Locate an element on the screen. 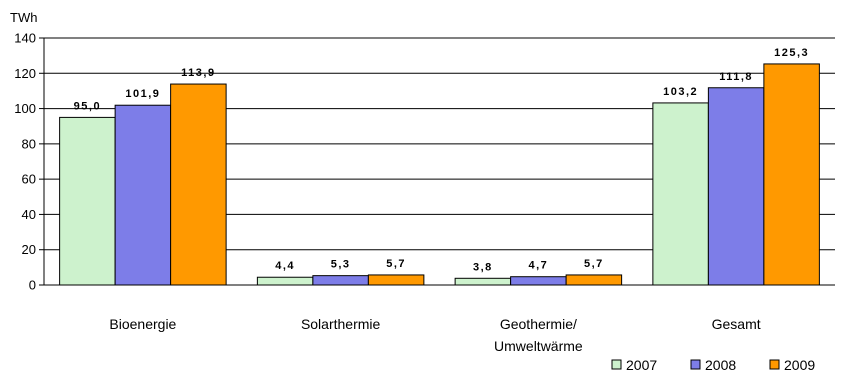 This screenshot has width=842, height=385. unit-label: TWh is located at coordinates (23, 17).